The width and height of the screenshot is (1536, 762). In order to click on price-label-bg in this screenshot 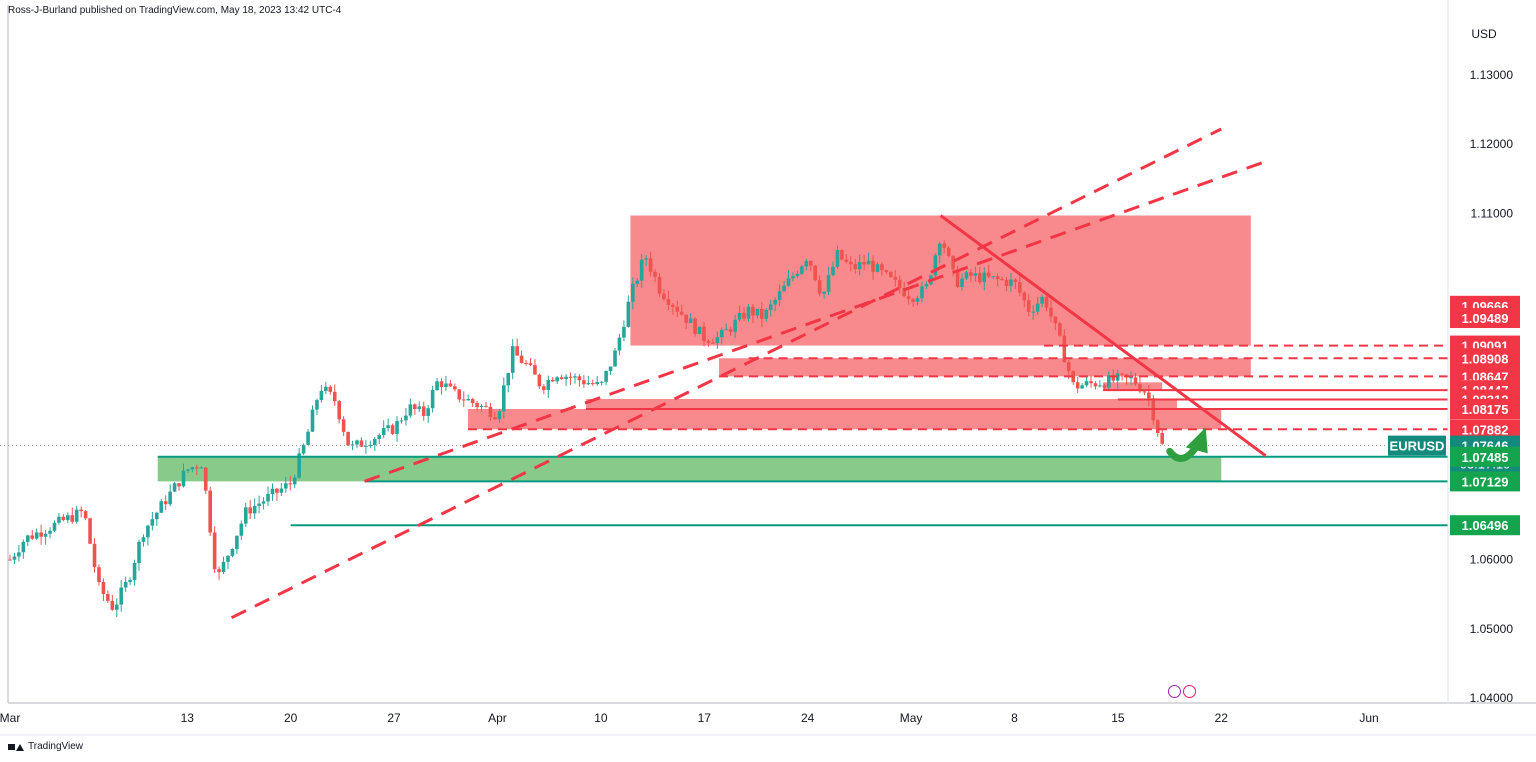, I will do `click(1485, 408)`.